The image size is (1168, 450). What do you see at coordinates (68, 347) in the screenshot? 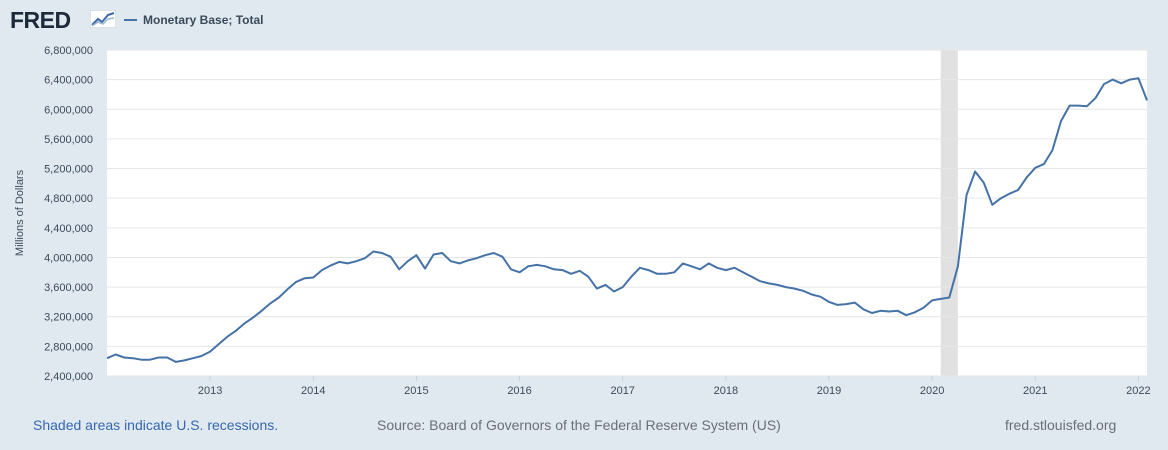
I see `y-tick-label: 2,800,000` at bounding box center [68, 347].